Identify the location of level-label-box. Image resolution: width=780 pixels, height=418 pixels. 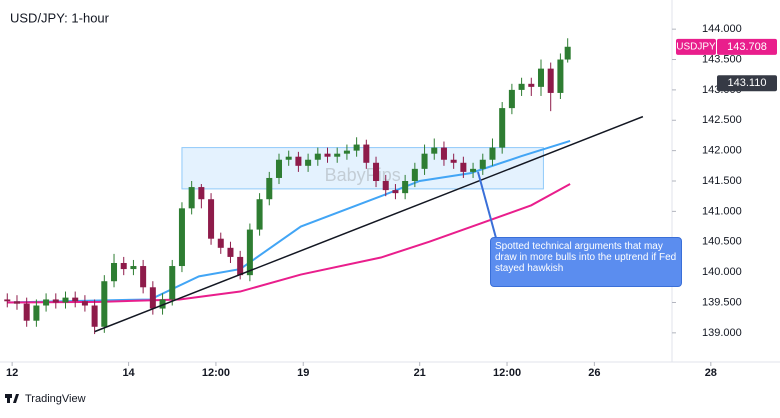
(747, 83).